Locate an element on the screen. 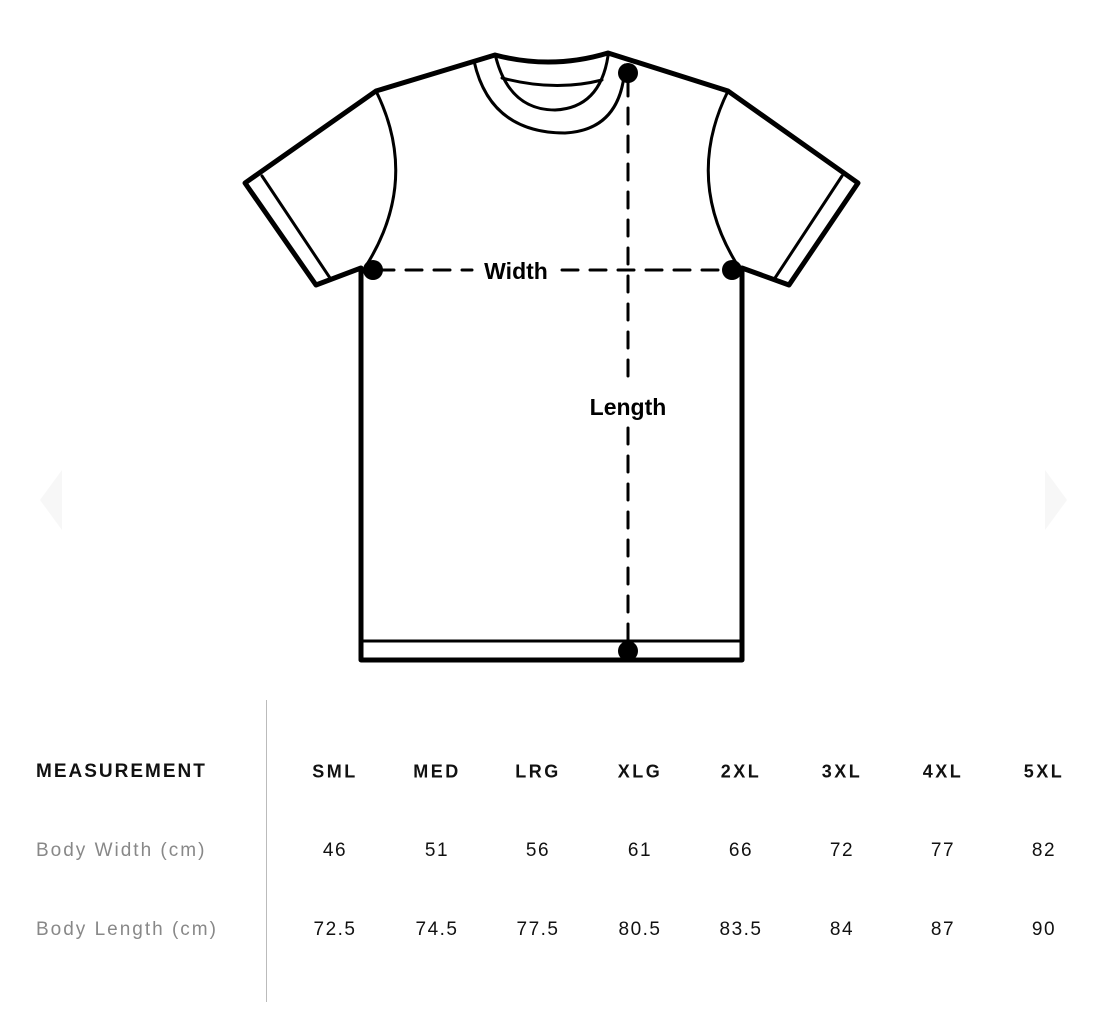 This screenshot has width=1113, height=1020. length-point-bottom is located at coordinates (628, 651).